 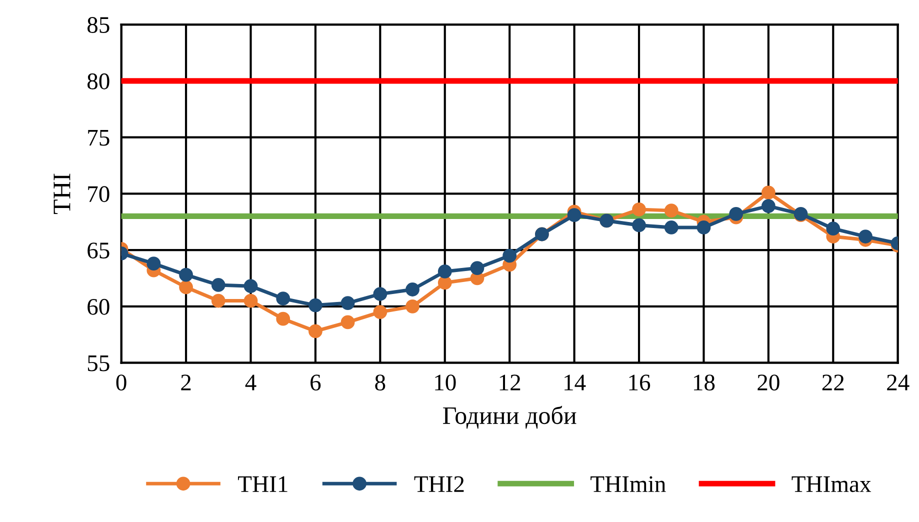 What do you see at coordinates (445, 382) in the screenshot?
I see `x-tick-label: 10` at bounding box center [445, 382].